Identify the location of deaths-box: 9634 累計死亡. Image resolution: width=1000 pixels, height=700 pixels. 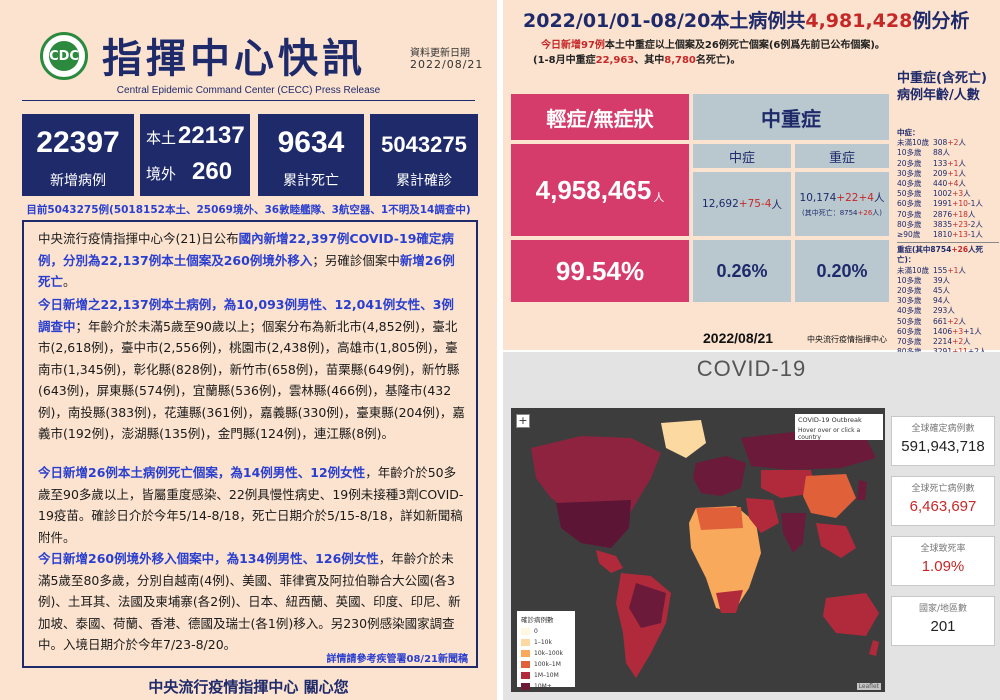
(311, 155).